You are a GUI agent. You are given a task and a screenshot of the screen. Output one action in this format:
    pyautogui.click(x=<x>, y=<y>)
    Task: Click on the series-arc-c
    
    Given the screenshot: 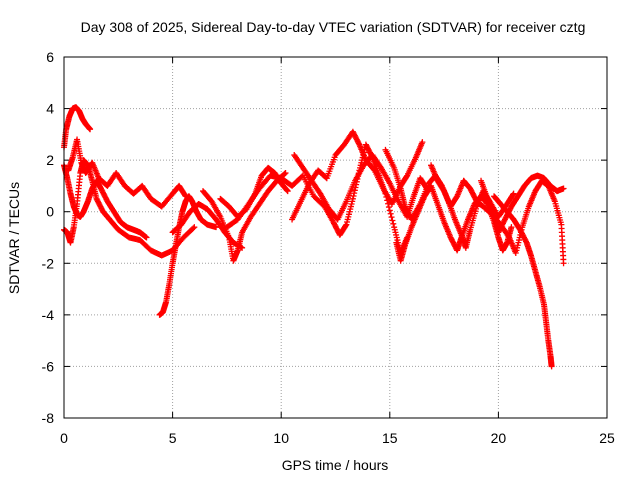 What is the action you would take?
    pyautogui.click(x=129, y=208)
    